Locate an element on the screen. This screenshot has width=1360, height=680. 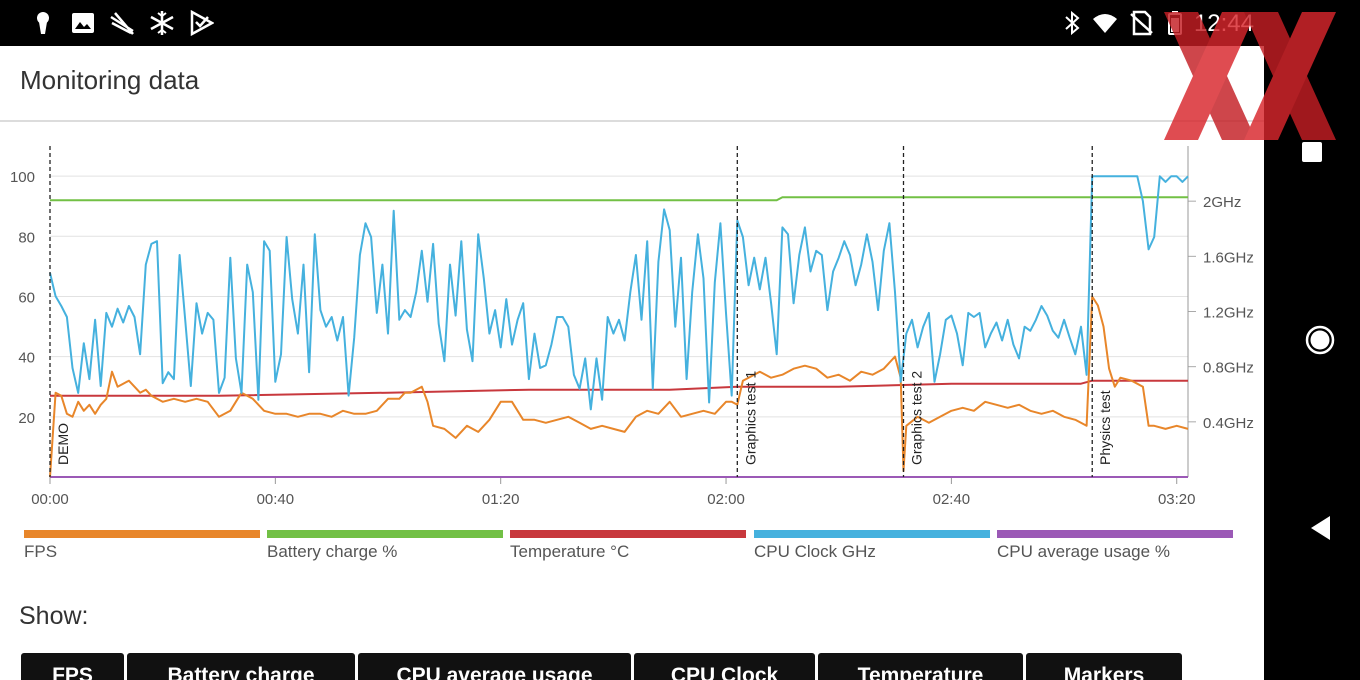
app-bar: Monitoring data is located at coordinates (632, 84).